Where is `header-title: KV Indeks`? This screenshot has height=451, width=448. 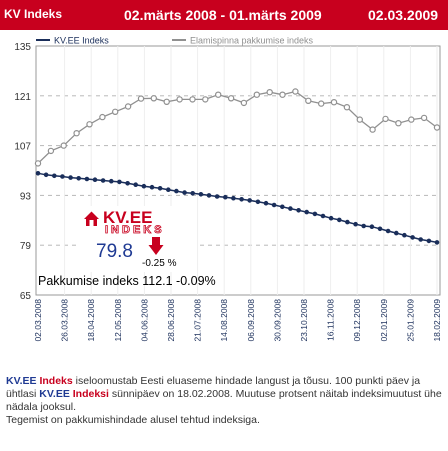
header-title: KV Indeks is located at coordinates (33, 14).